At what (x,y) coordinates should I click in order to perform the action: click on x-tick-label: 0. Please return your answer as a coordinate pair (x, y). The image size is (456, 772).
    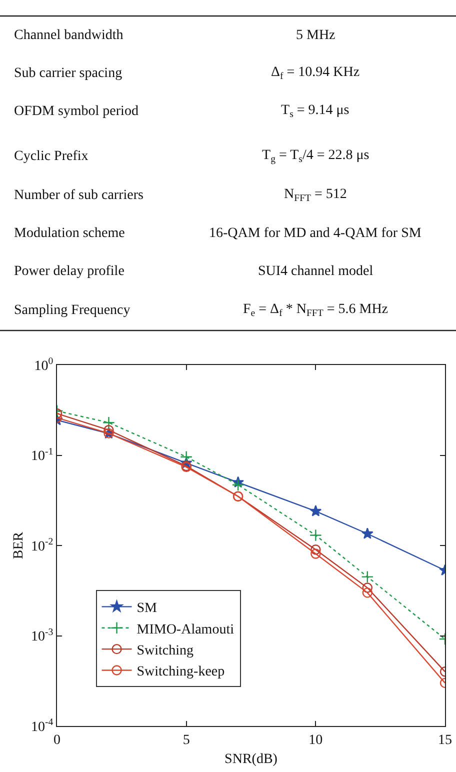
    Looking at the image, I should click on (57, 740).